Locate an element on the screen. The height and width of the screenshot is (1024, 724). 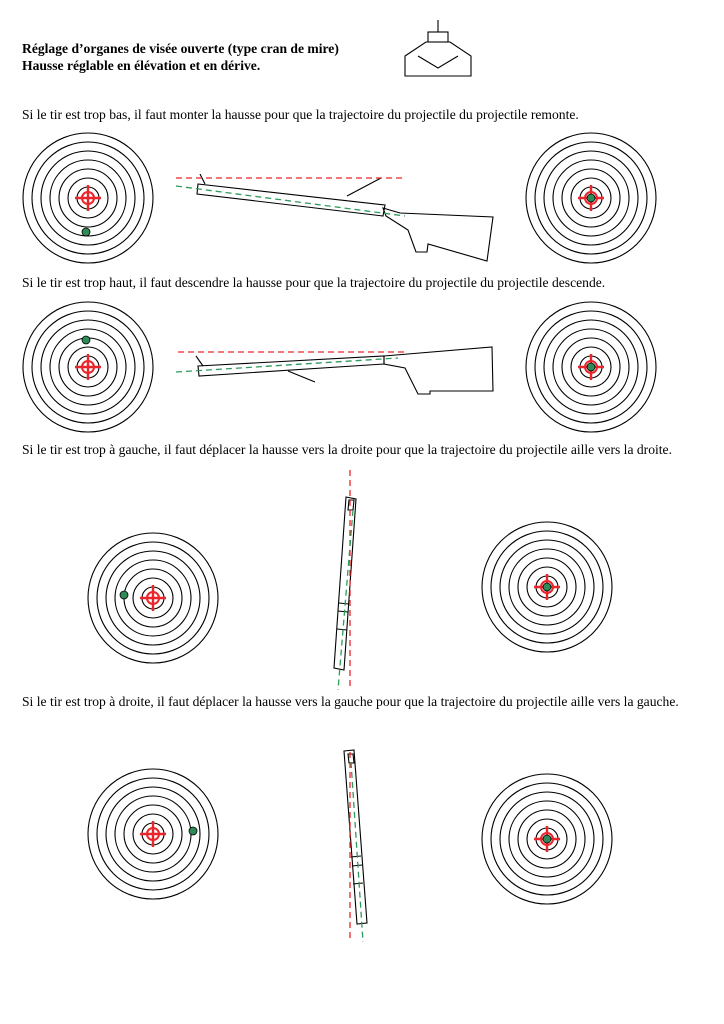
target-after-too-high is located at coordinates (591, 367).